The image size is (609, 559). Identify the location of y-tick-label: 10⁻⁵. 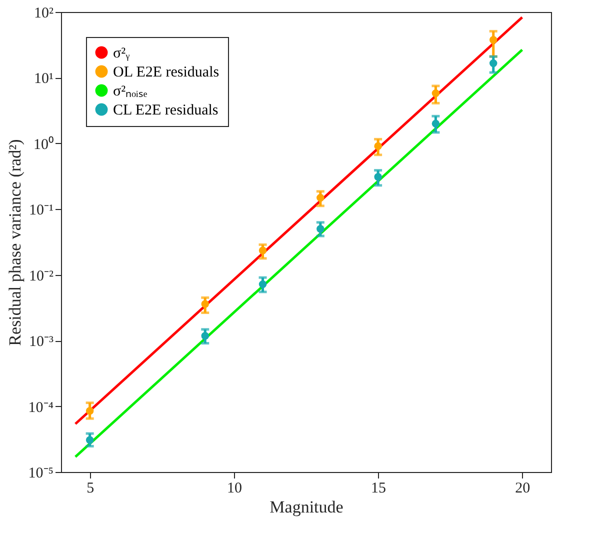
(41, 474).